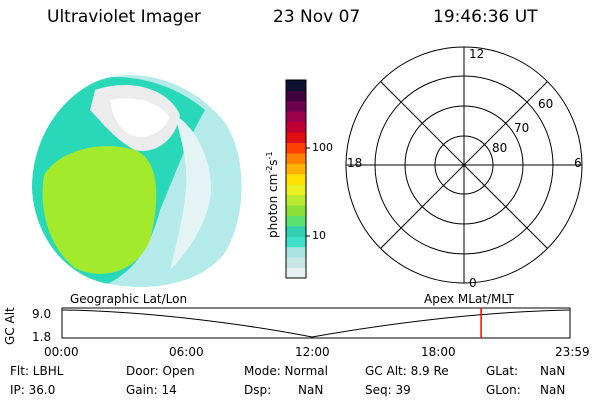 The image size is (600, 400). I want to click on mlt-label-6: 6, so click(578, 163).